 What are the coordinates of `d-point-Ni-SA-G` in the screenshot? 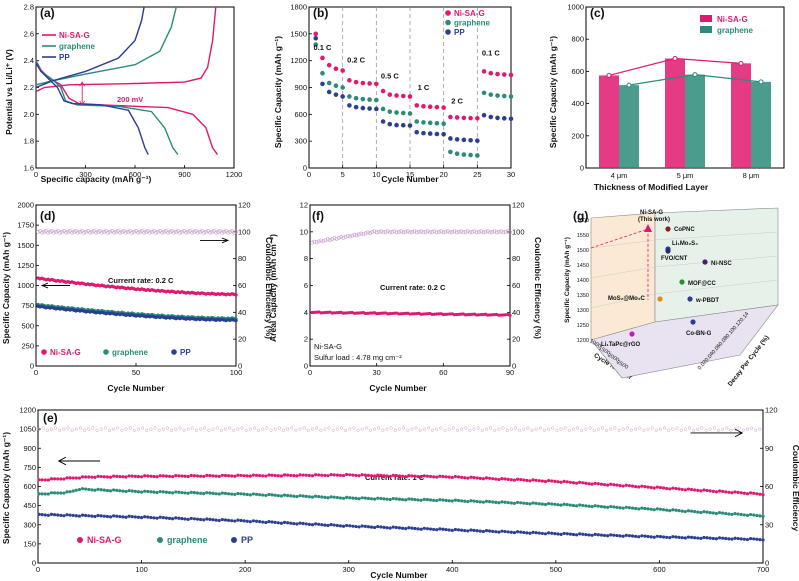 It's located at (236, 295).